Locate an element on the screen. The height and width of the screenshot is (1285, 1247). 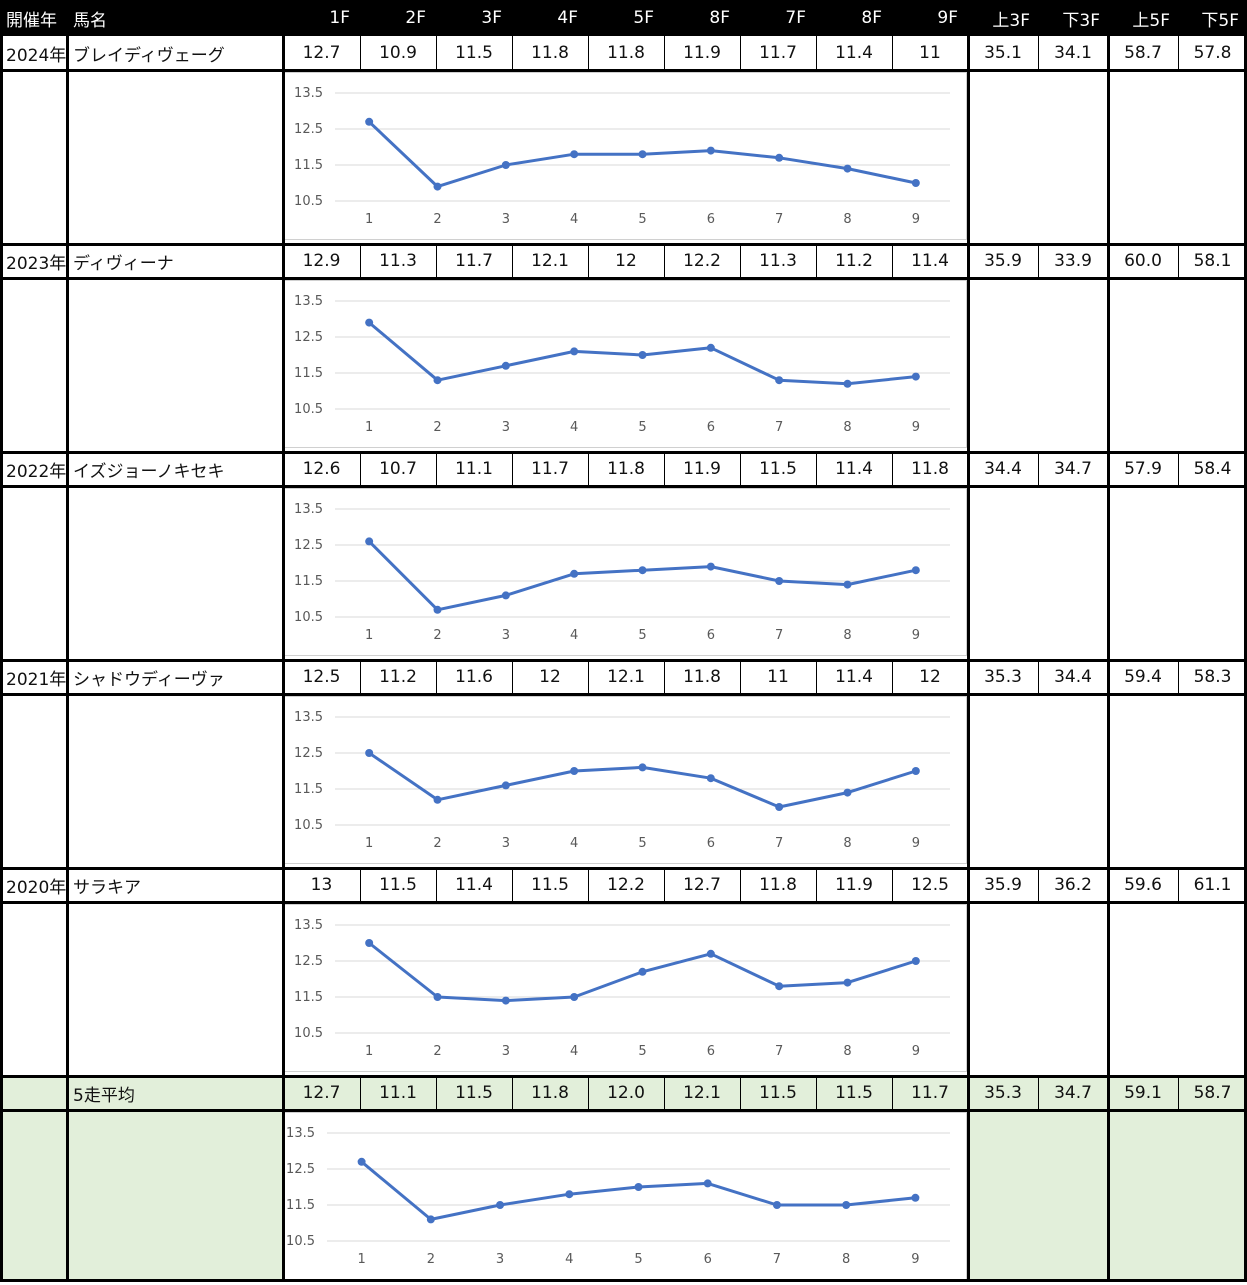
agg-time-1: 35.1 is located at coordinates (1003, 53).